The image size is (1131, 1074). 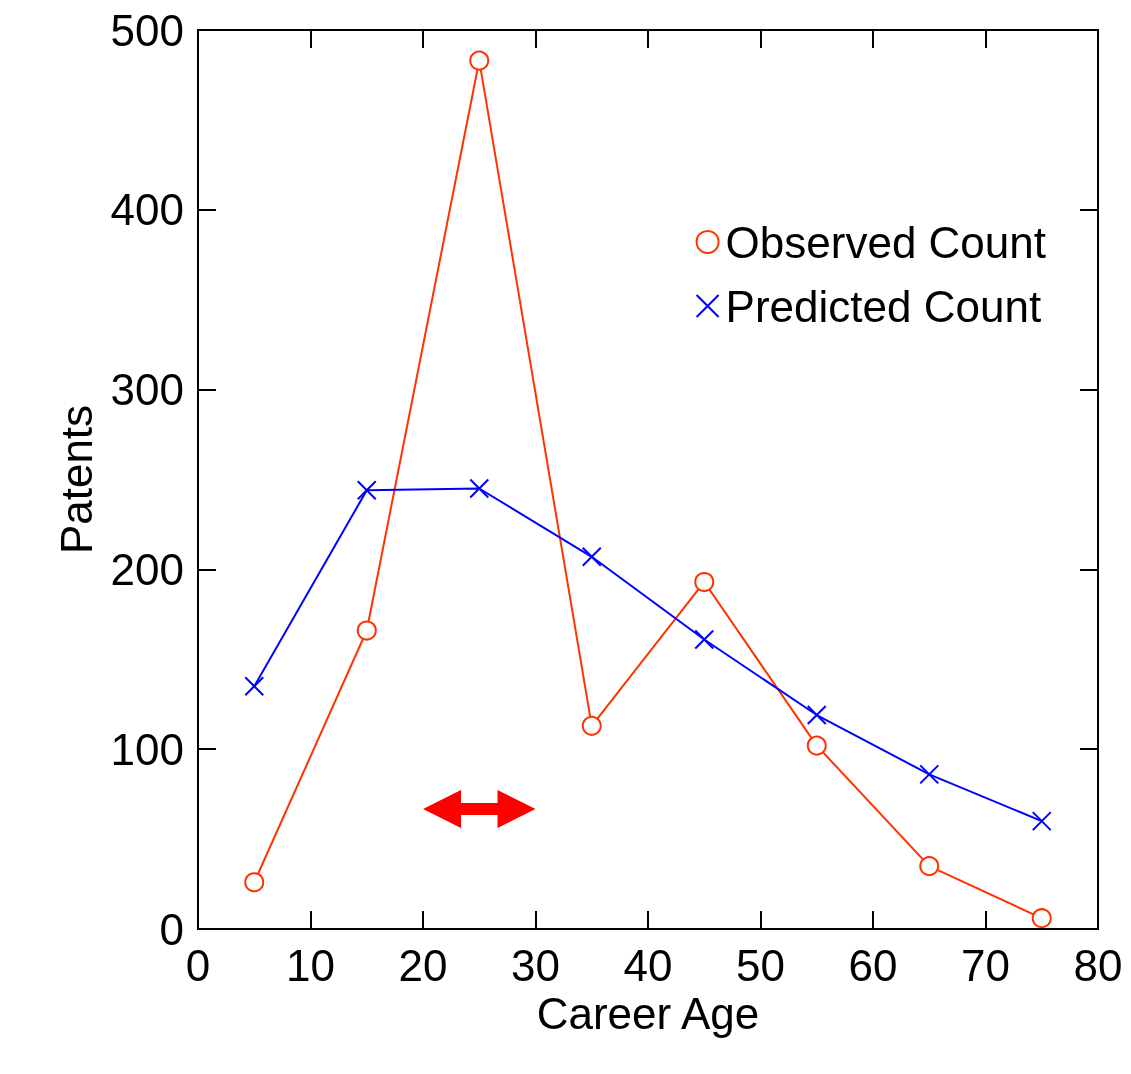 What do you see at coordinates (310, 965) in the screenshot?
I see `x-tick-label: 10` at bounding box center [310, 965].